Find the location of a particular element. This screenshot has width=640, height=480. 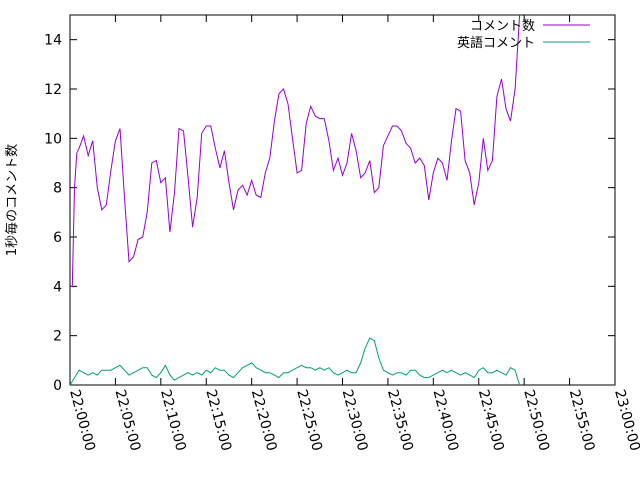

series-line-english-comments is located at coordinates (295, 361).